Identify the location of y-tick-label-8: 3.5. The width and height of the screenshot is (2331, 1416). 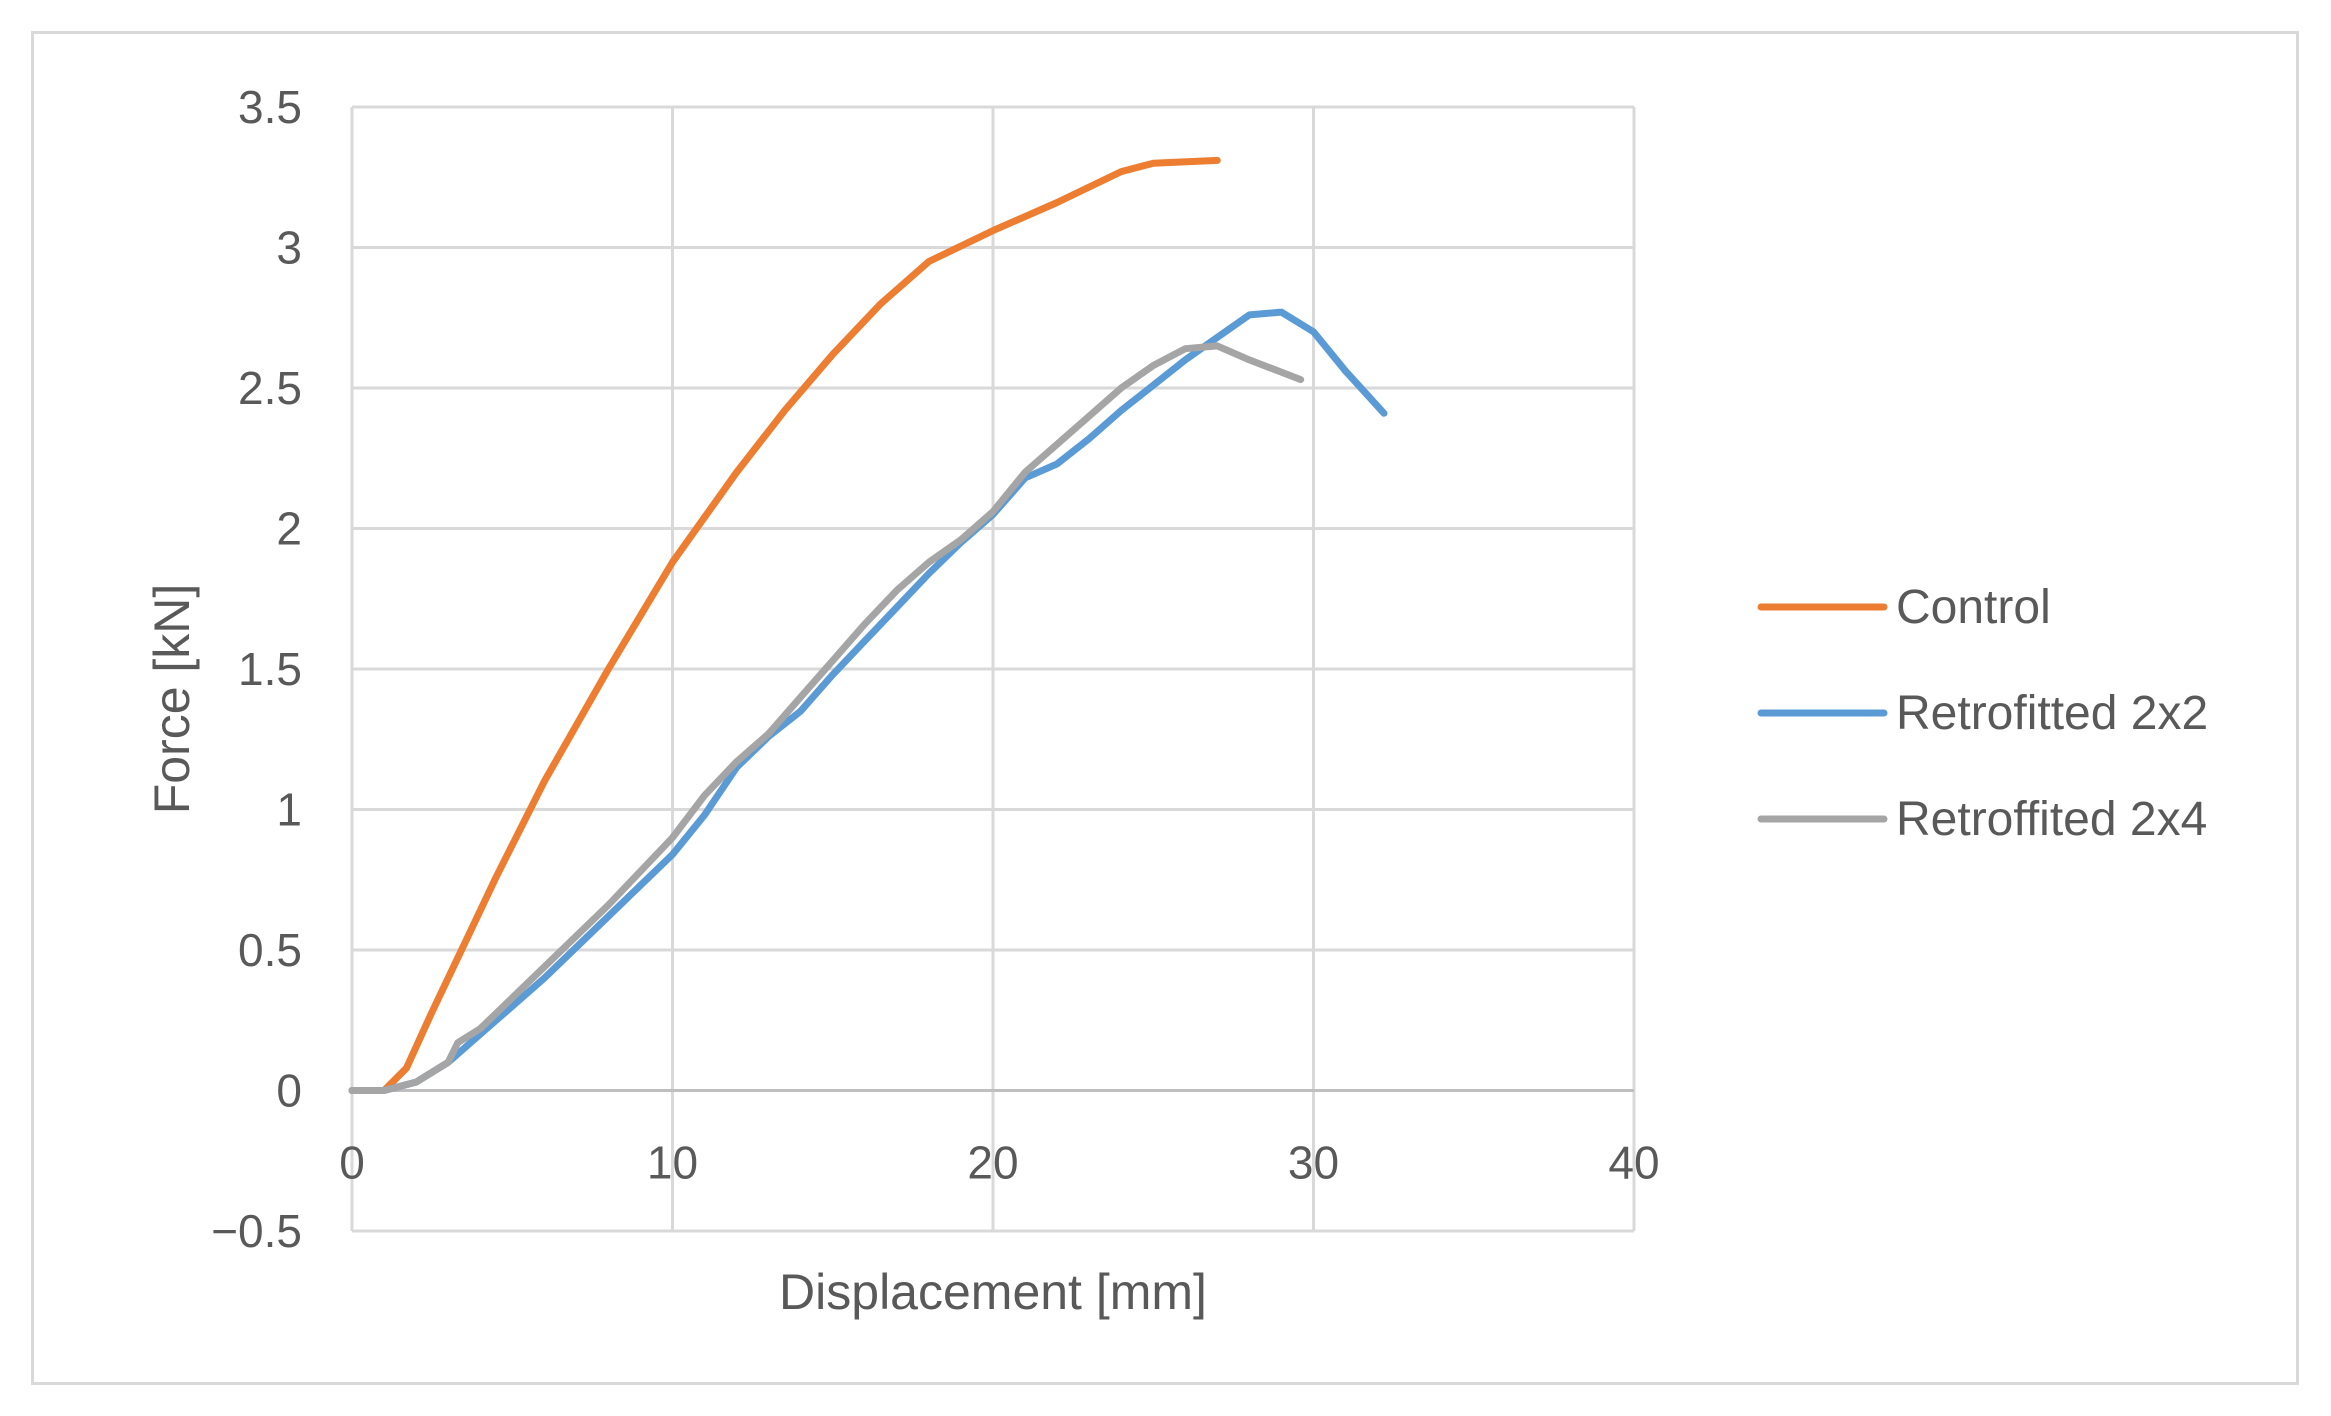
(270, 107).